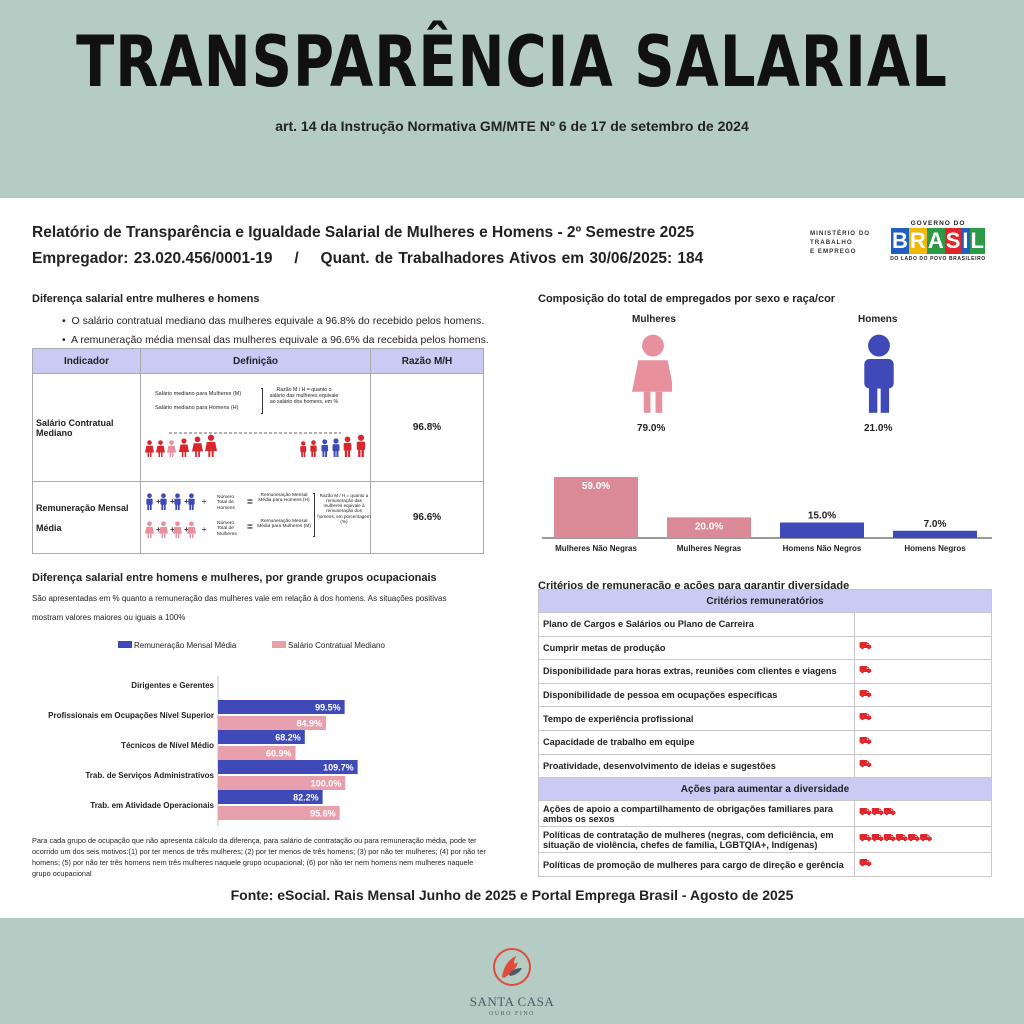 This screenshot has width=1024, height=1024. What do you see at coordinates (338, 768) in the screenshot?
I see `data-label: 109.7%` at bounding box center [338, 768].